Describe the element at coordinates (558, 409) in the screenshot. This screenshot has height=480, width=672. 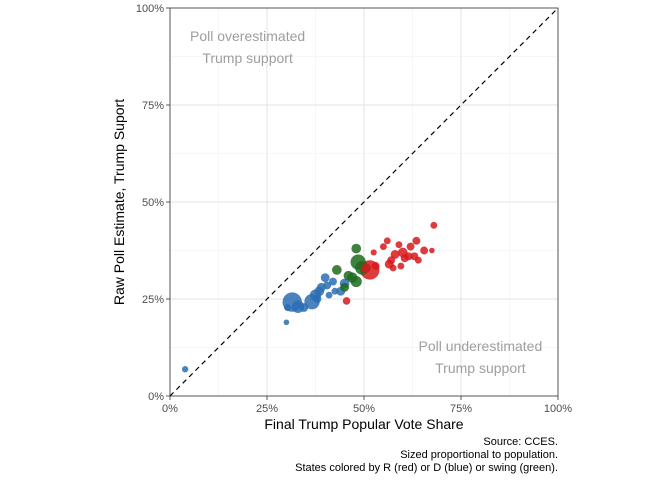
I see `x-tick-label: 100%` at that location.